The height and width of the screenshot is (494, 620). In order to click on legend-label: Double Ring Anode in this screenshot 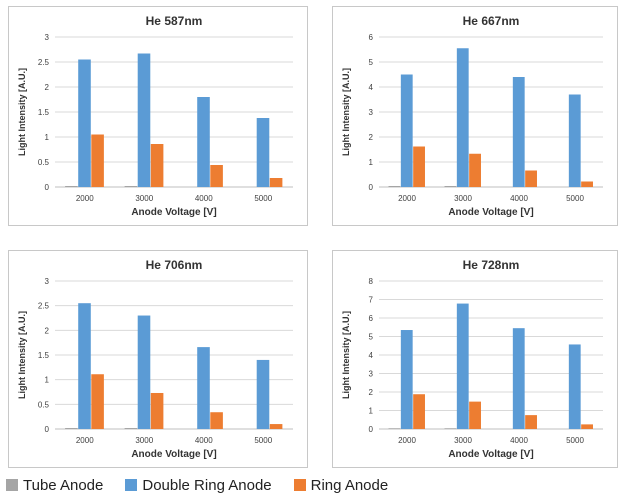, I will do `click(207, 485)`.